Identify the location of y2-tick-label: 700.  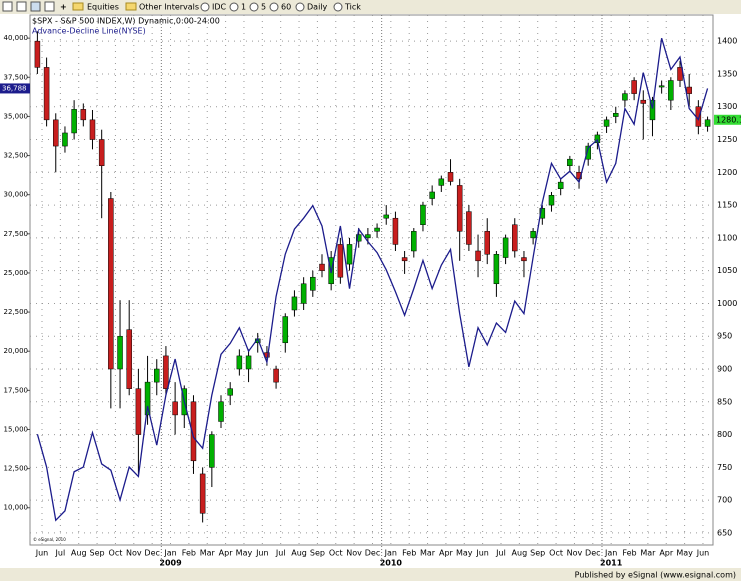
(724, 500).